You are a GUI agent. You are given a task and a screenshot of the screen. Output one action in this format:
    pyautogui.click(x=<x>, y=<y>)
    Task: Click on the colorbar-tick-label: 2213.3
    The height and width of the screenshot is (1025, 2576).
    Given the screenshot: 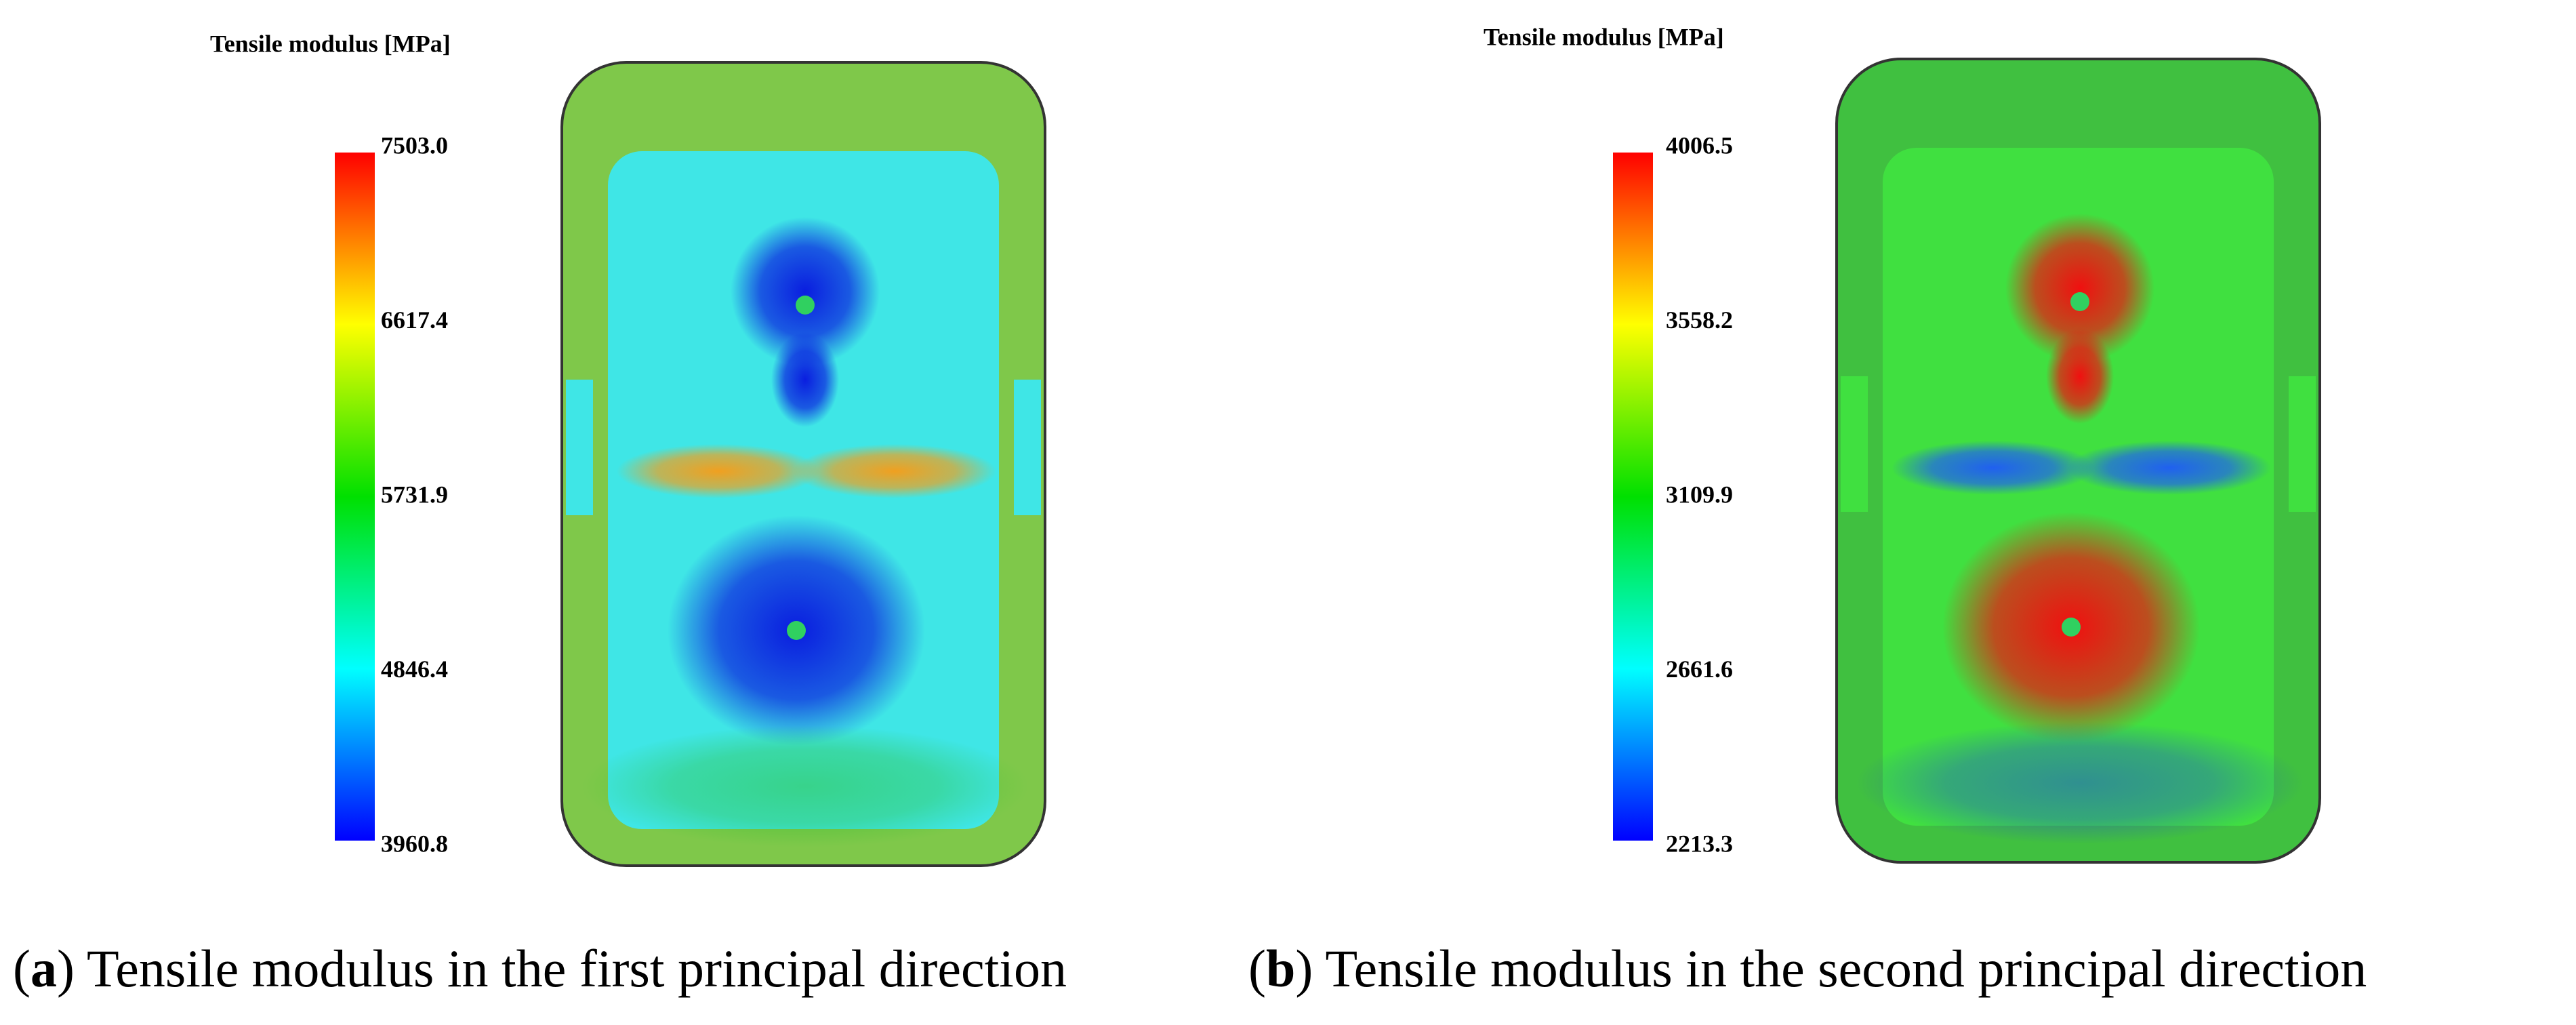 What is the action you would take?
    pyautogui.click(x=1700, y=843)
    